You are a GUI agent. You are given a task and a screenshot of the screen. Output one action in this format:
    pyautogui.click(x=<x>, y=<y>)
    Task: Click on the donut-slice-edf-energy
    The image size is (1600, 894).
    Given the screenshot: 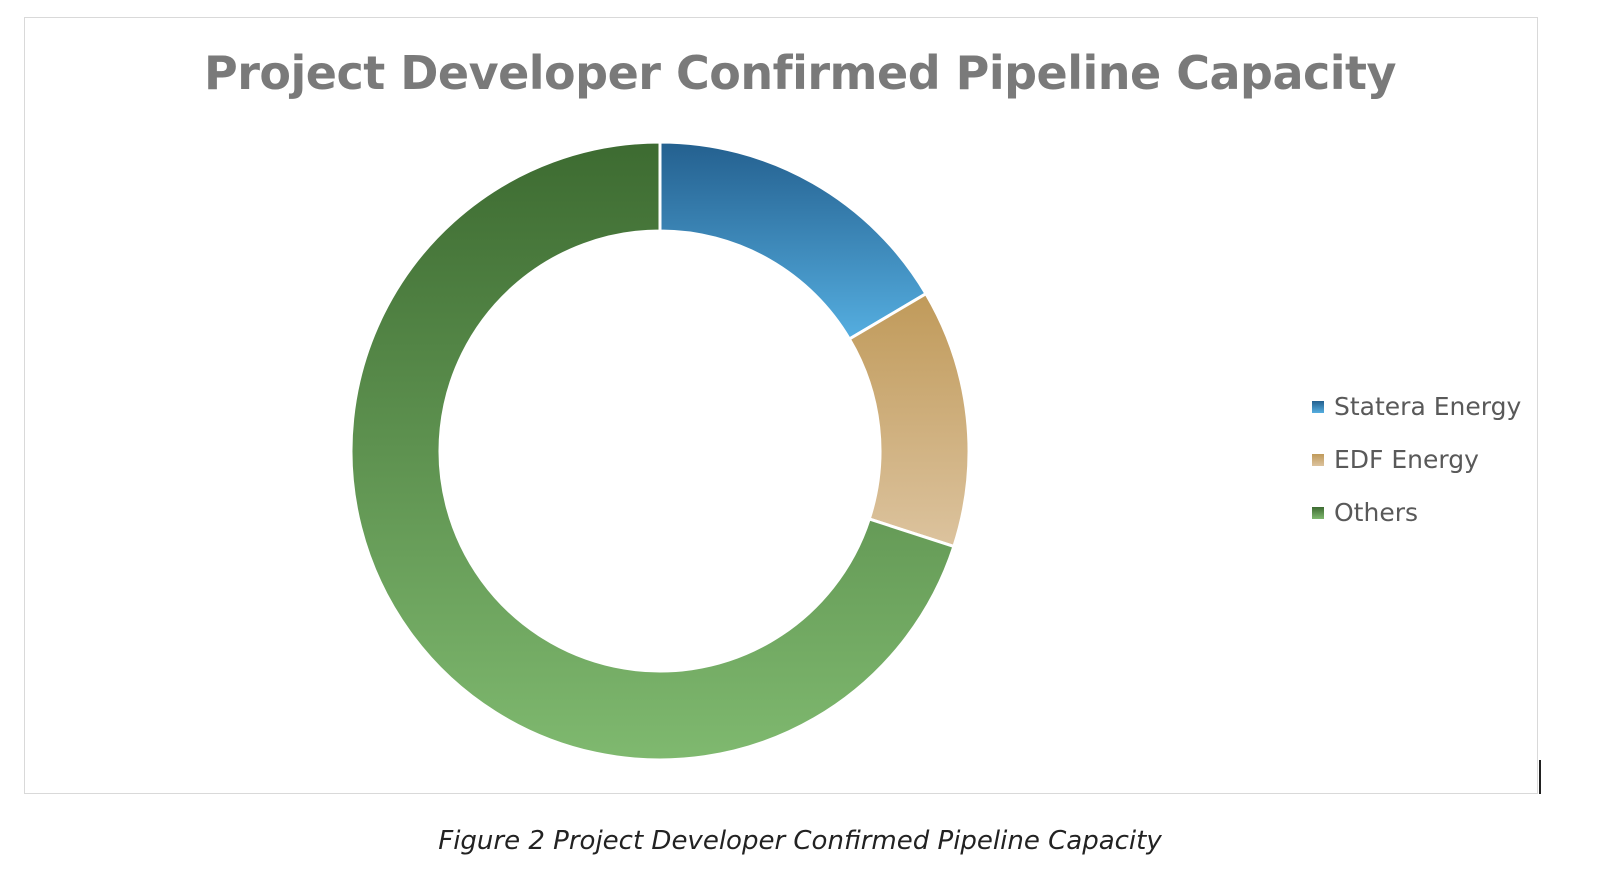 What is the action you would take?
    pyautogui.click(x=909, y=420)
    